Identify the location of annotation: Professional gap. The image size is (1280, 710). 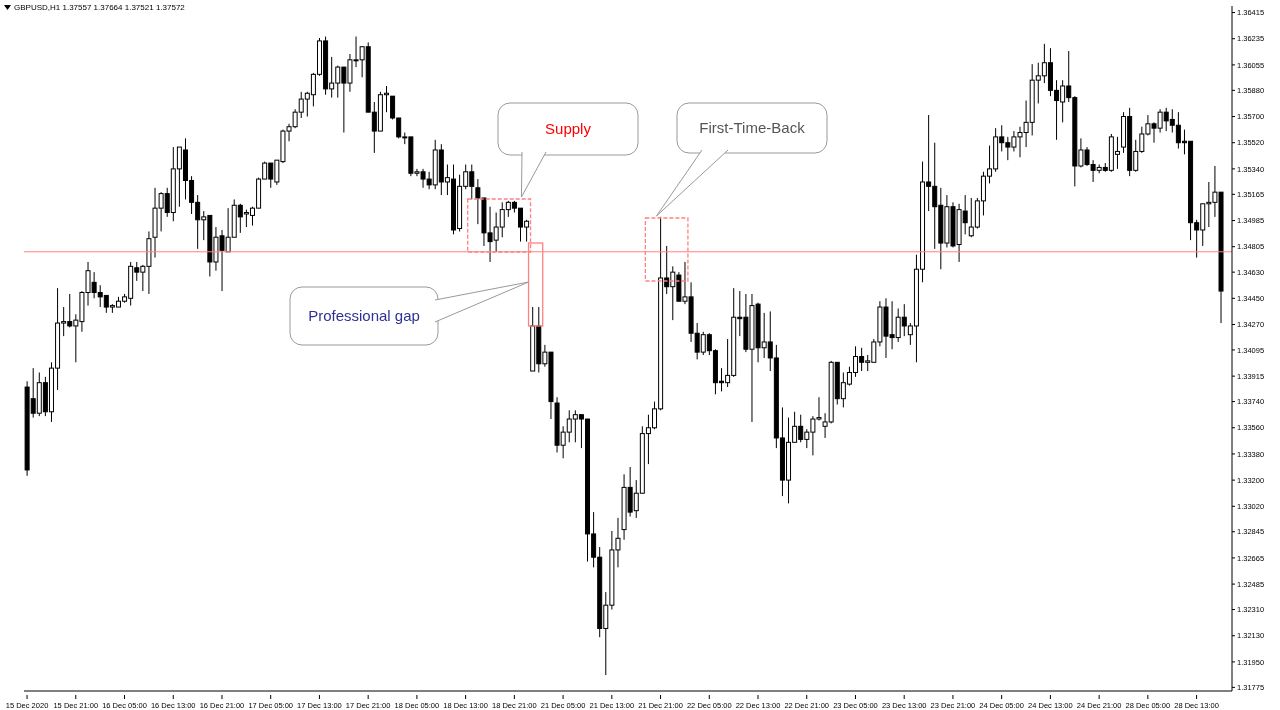
(364, 315).